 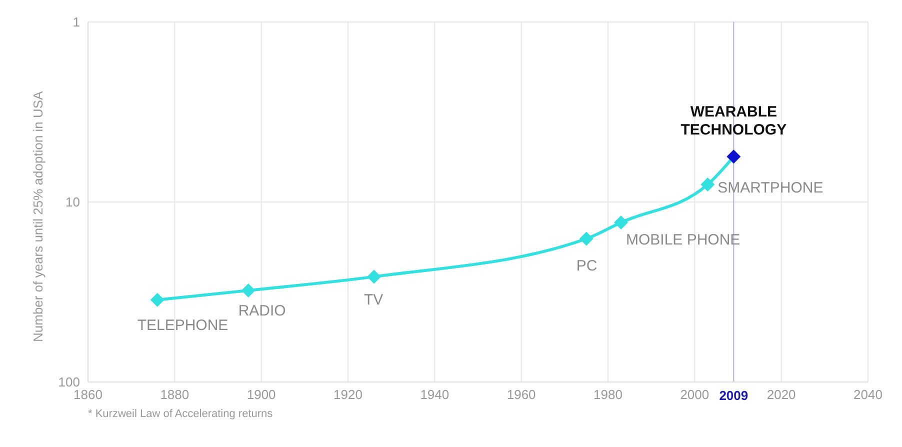 I want to click on x-tick-label: 2000, so click(x=695, y=394).